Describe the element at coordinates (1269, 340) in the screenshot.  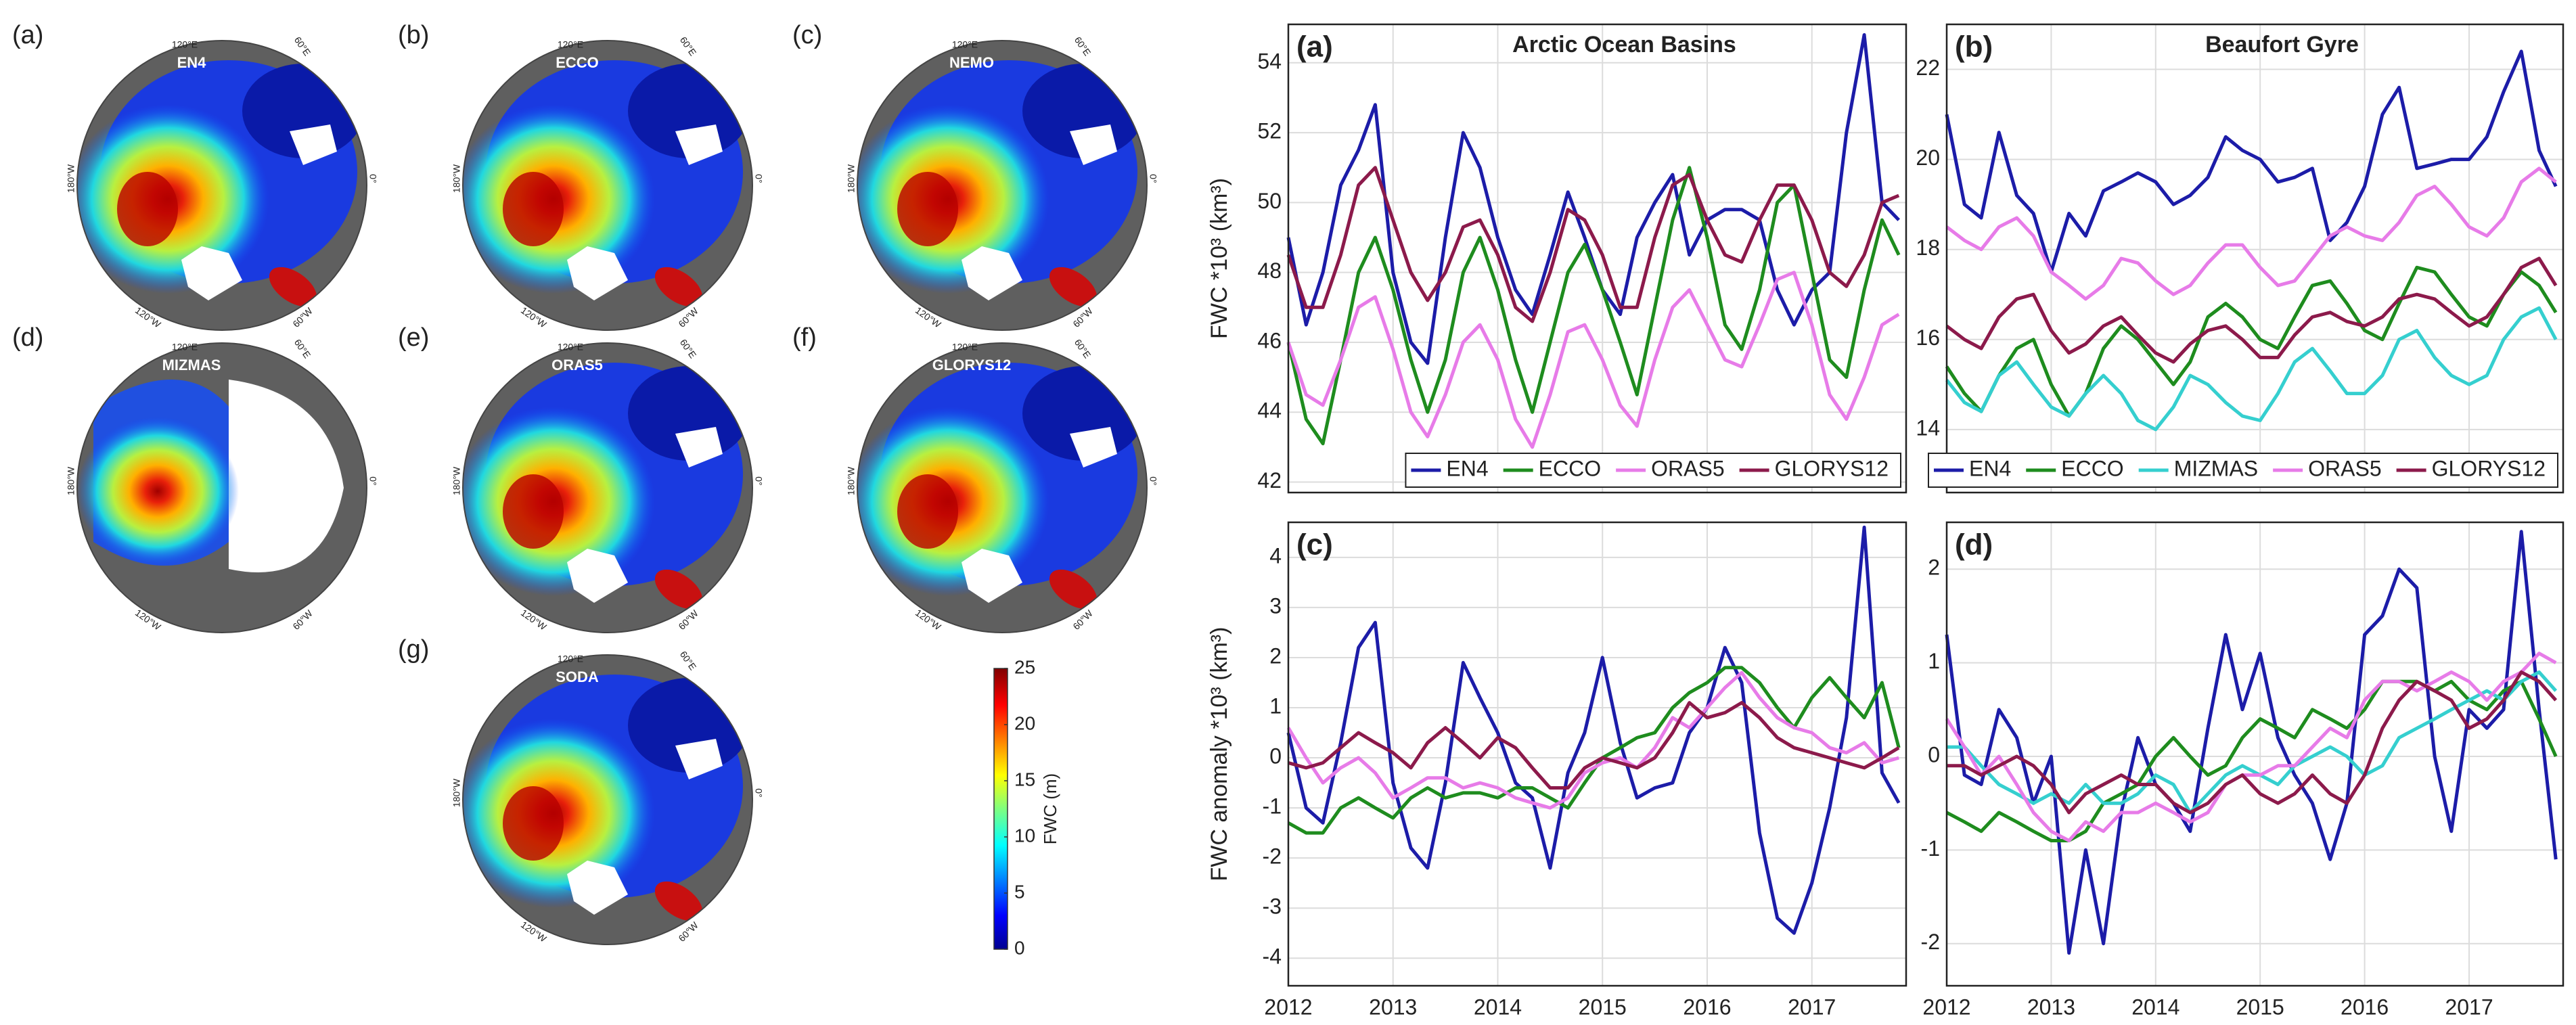
I see `y-tick-label: 46` at that location.